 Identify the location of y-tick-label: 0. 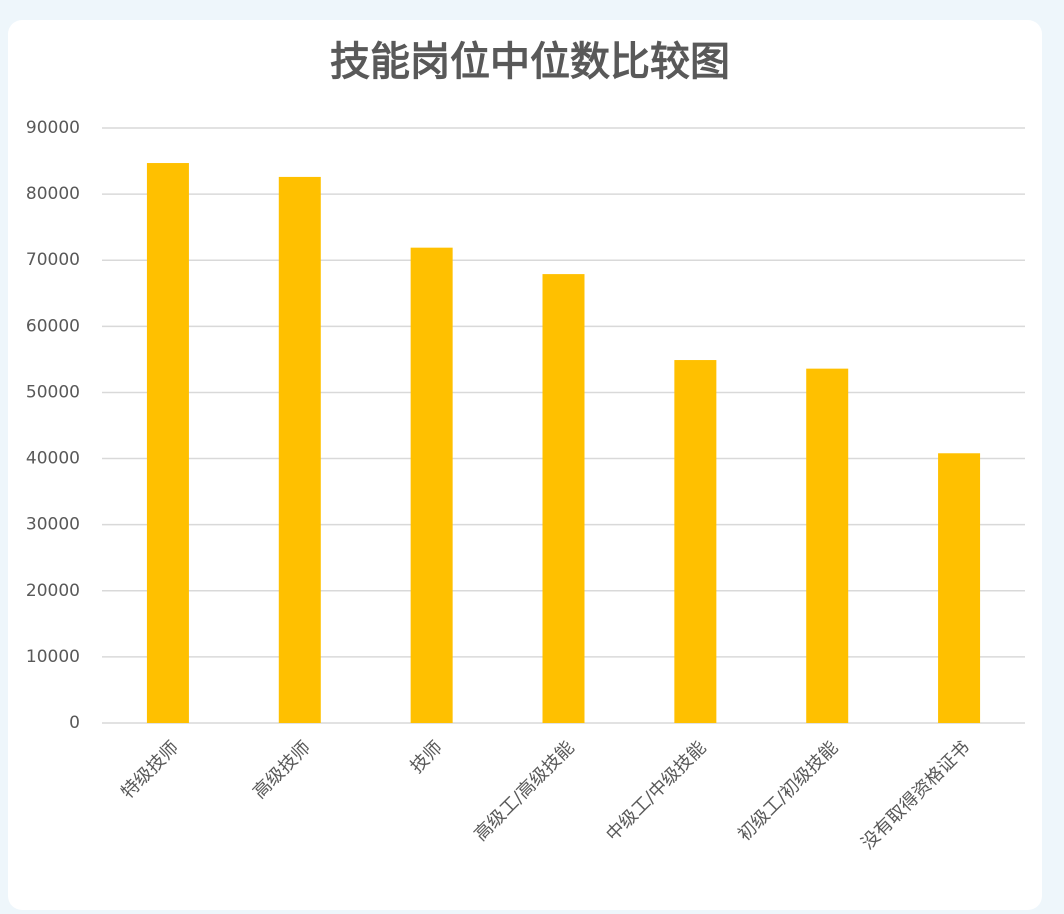
(74, 723).